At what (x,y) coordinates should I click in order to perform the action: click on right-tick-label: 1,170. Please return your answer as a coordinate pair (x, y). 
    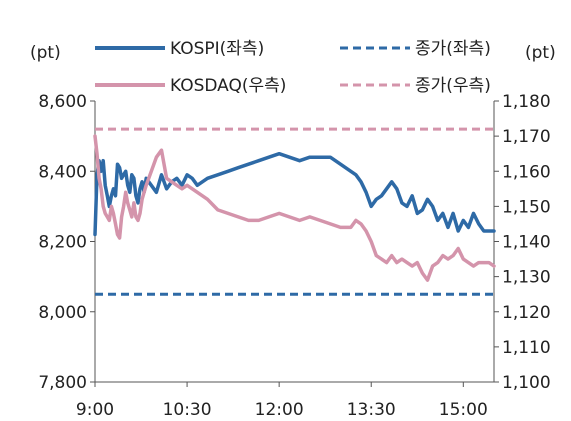
    Looking at the image, I should click on (526, 137).